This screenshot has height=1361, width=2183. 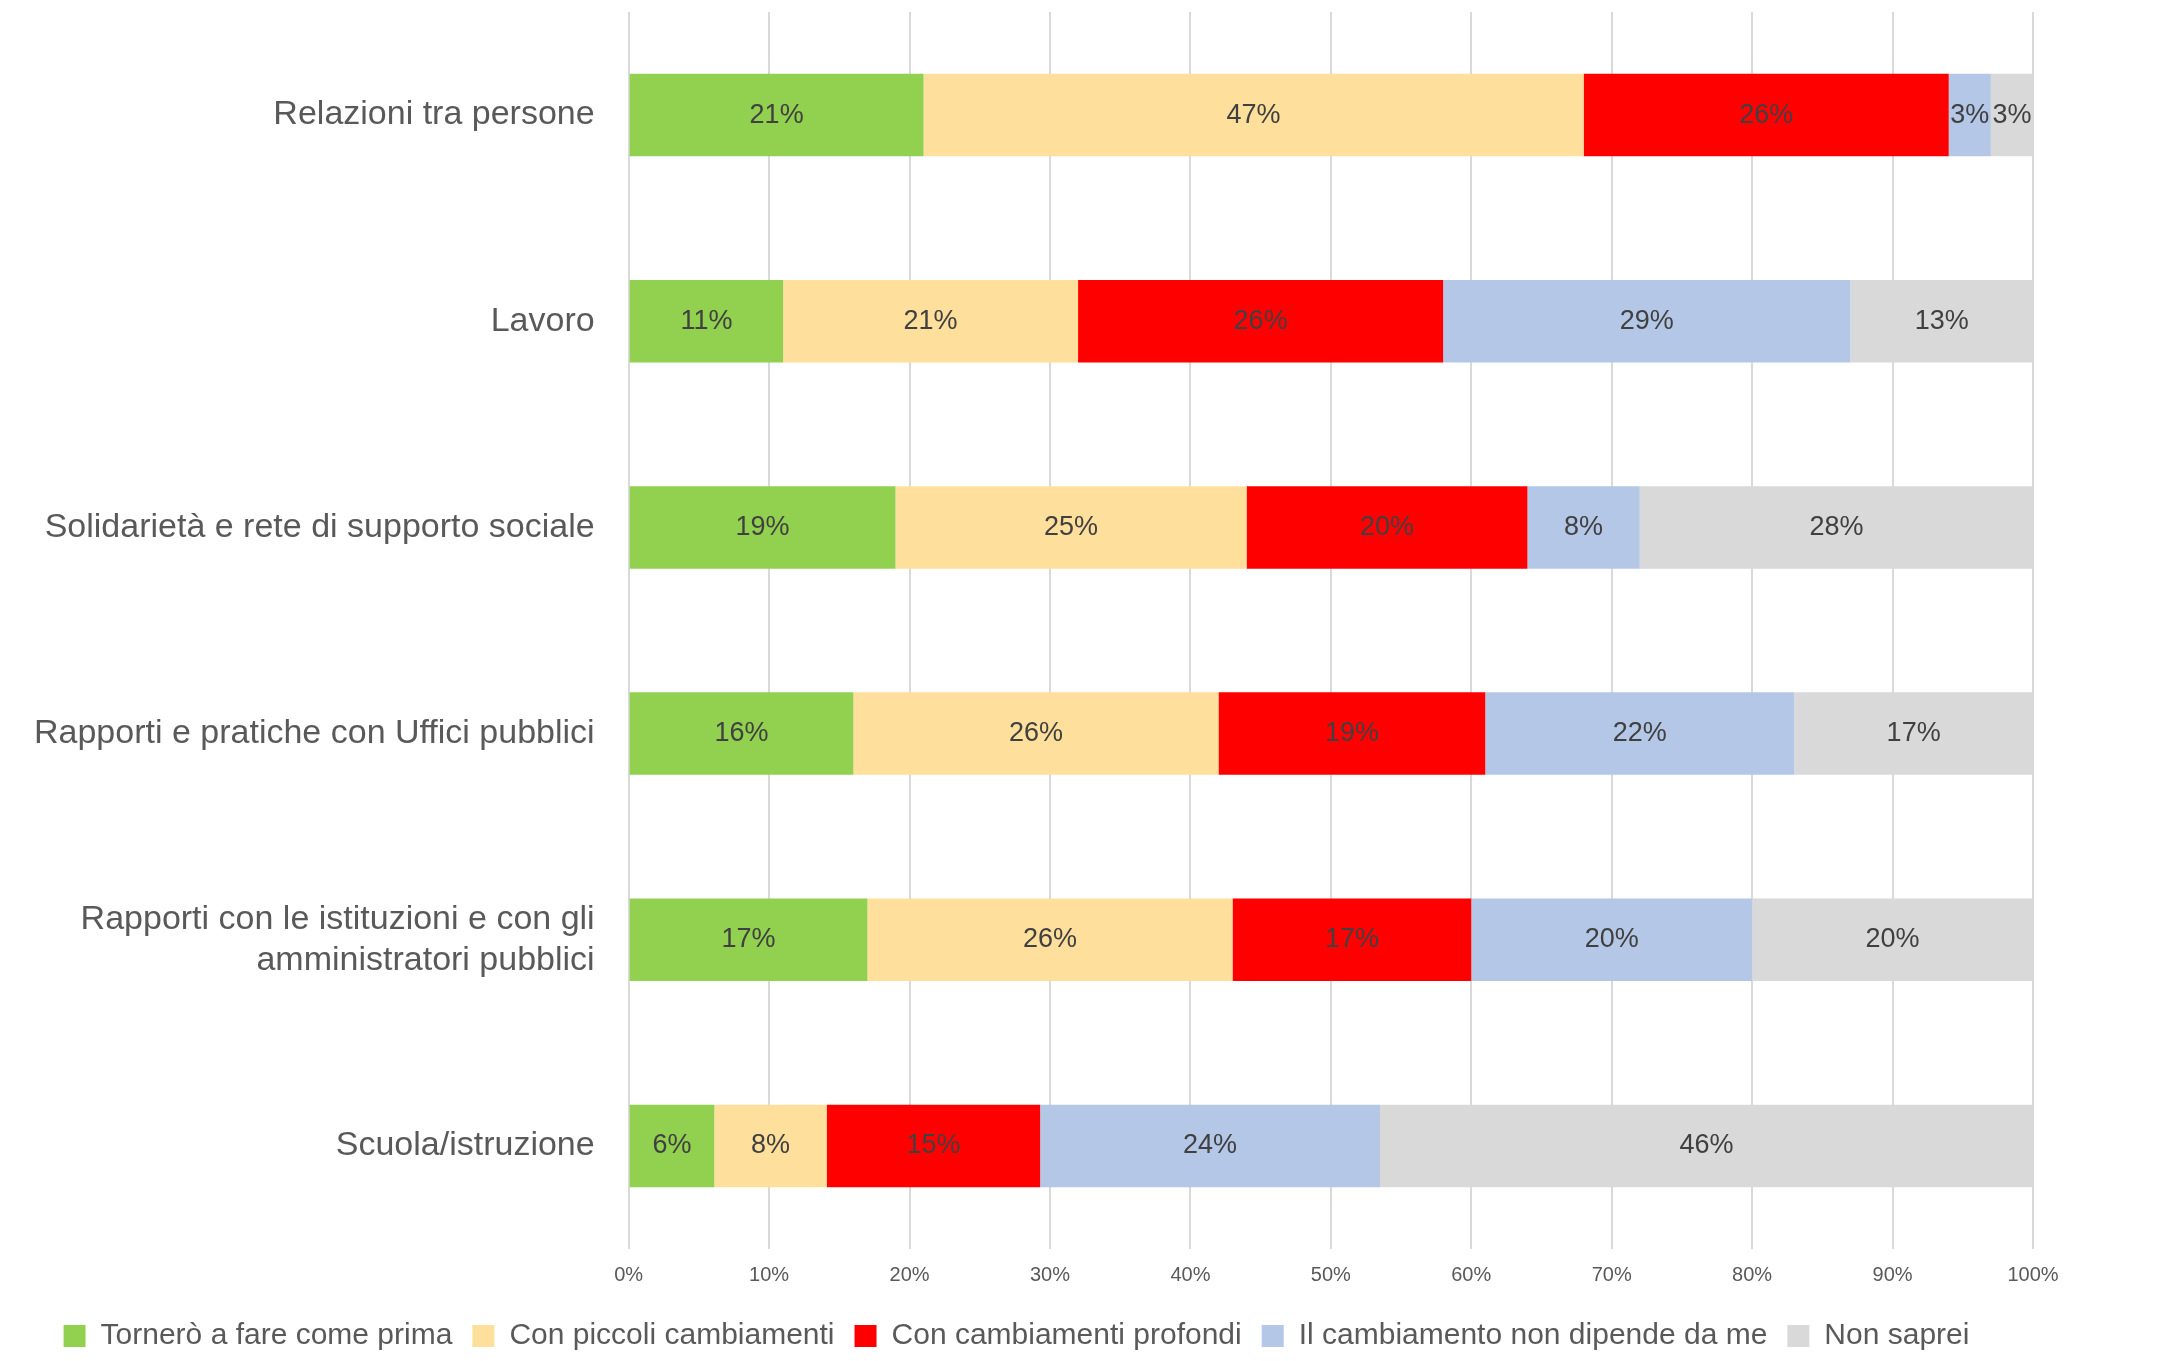 I want to click on data-label: 22%, so click(x=1639, y=732).